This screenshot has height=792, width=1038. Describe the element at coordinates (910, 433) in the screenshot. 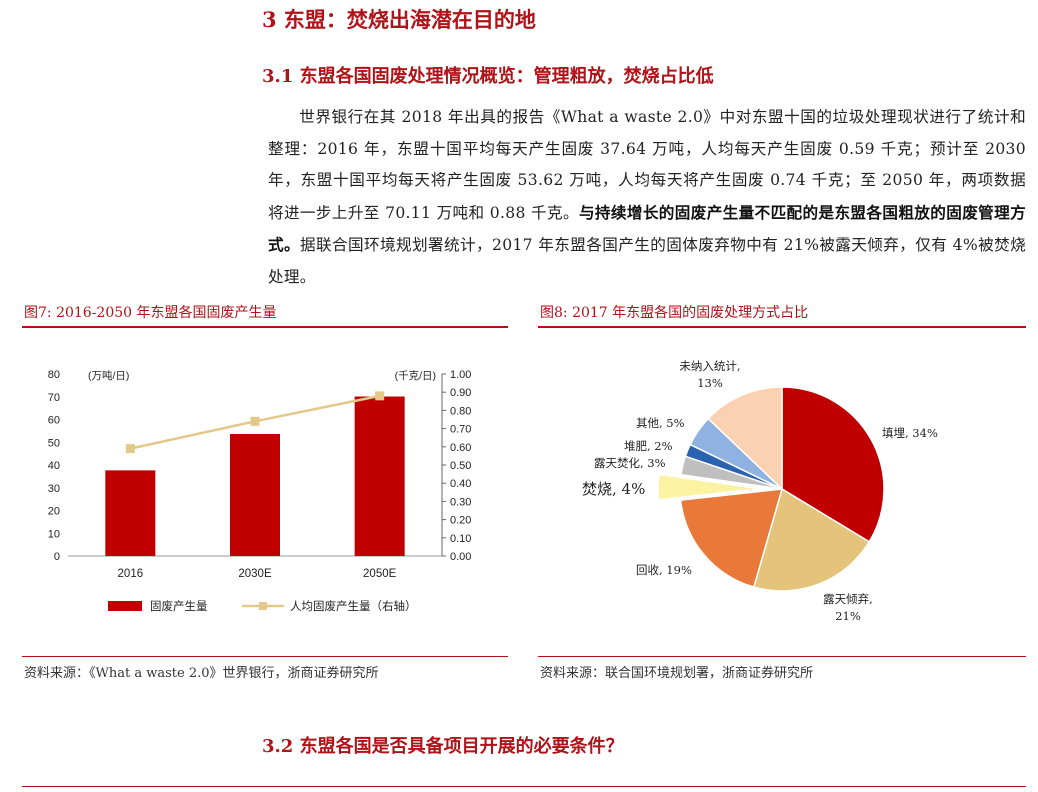

I see `pie-slice-label: 填埋, 34%` at that location.